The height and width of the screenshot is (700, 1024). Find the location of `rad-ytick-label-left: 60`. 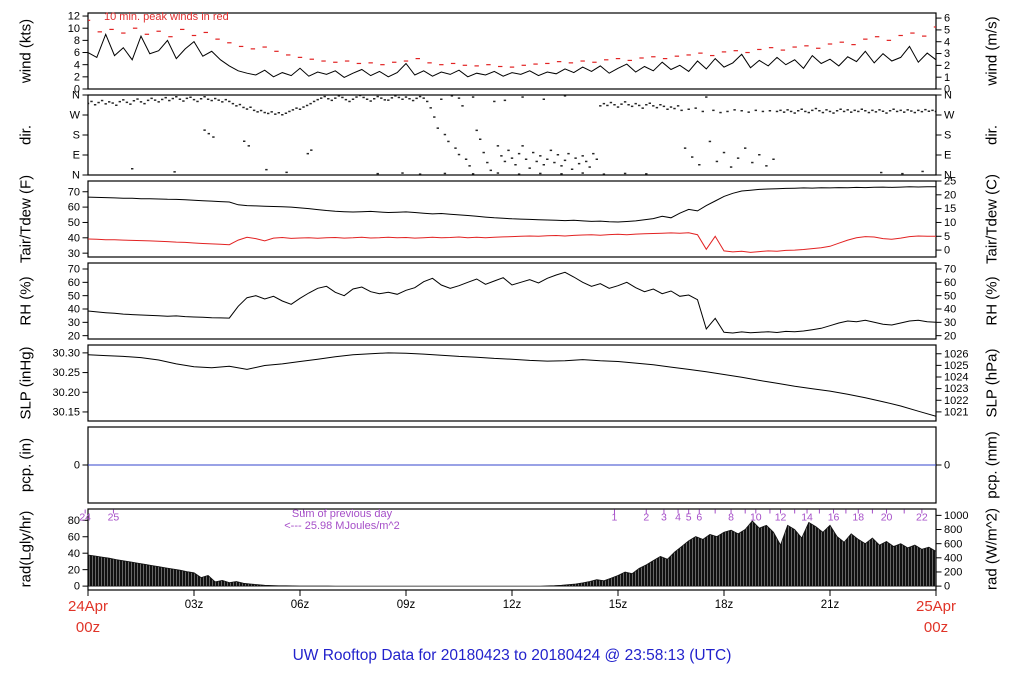

rad-ytick-label-left: 60 is located at coordinates (74, 537).